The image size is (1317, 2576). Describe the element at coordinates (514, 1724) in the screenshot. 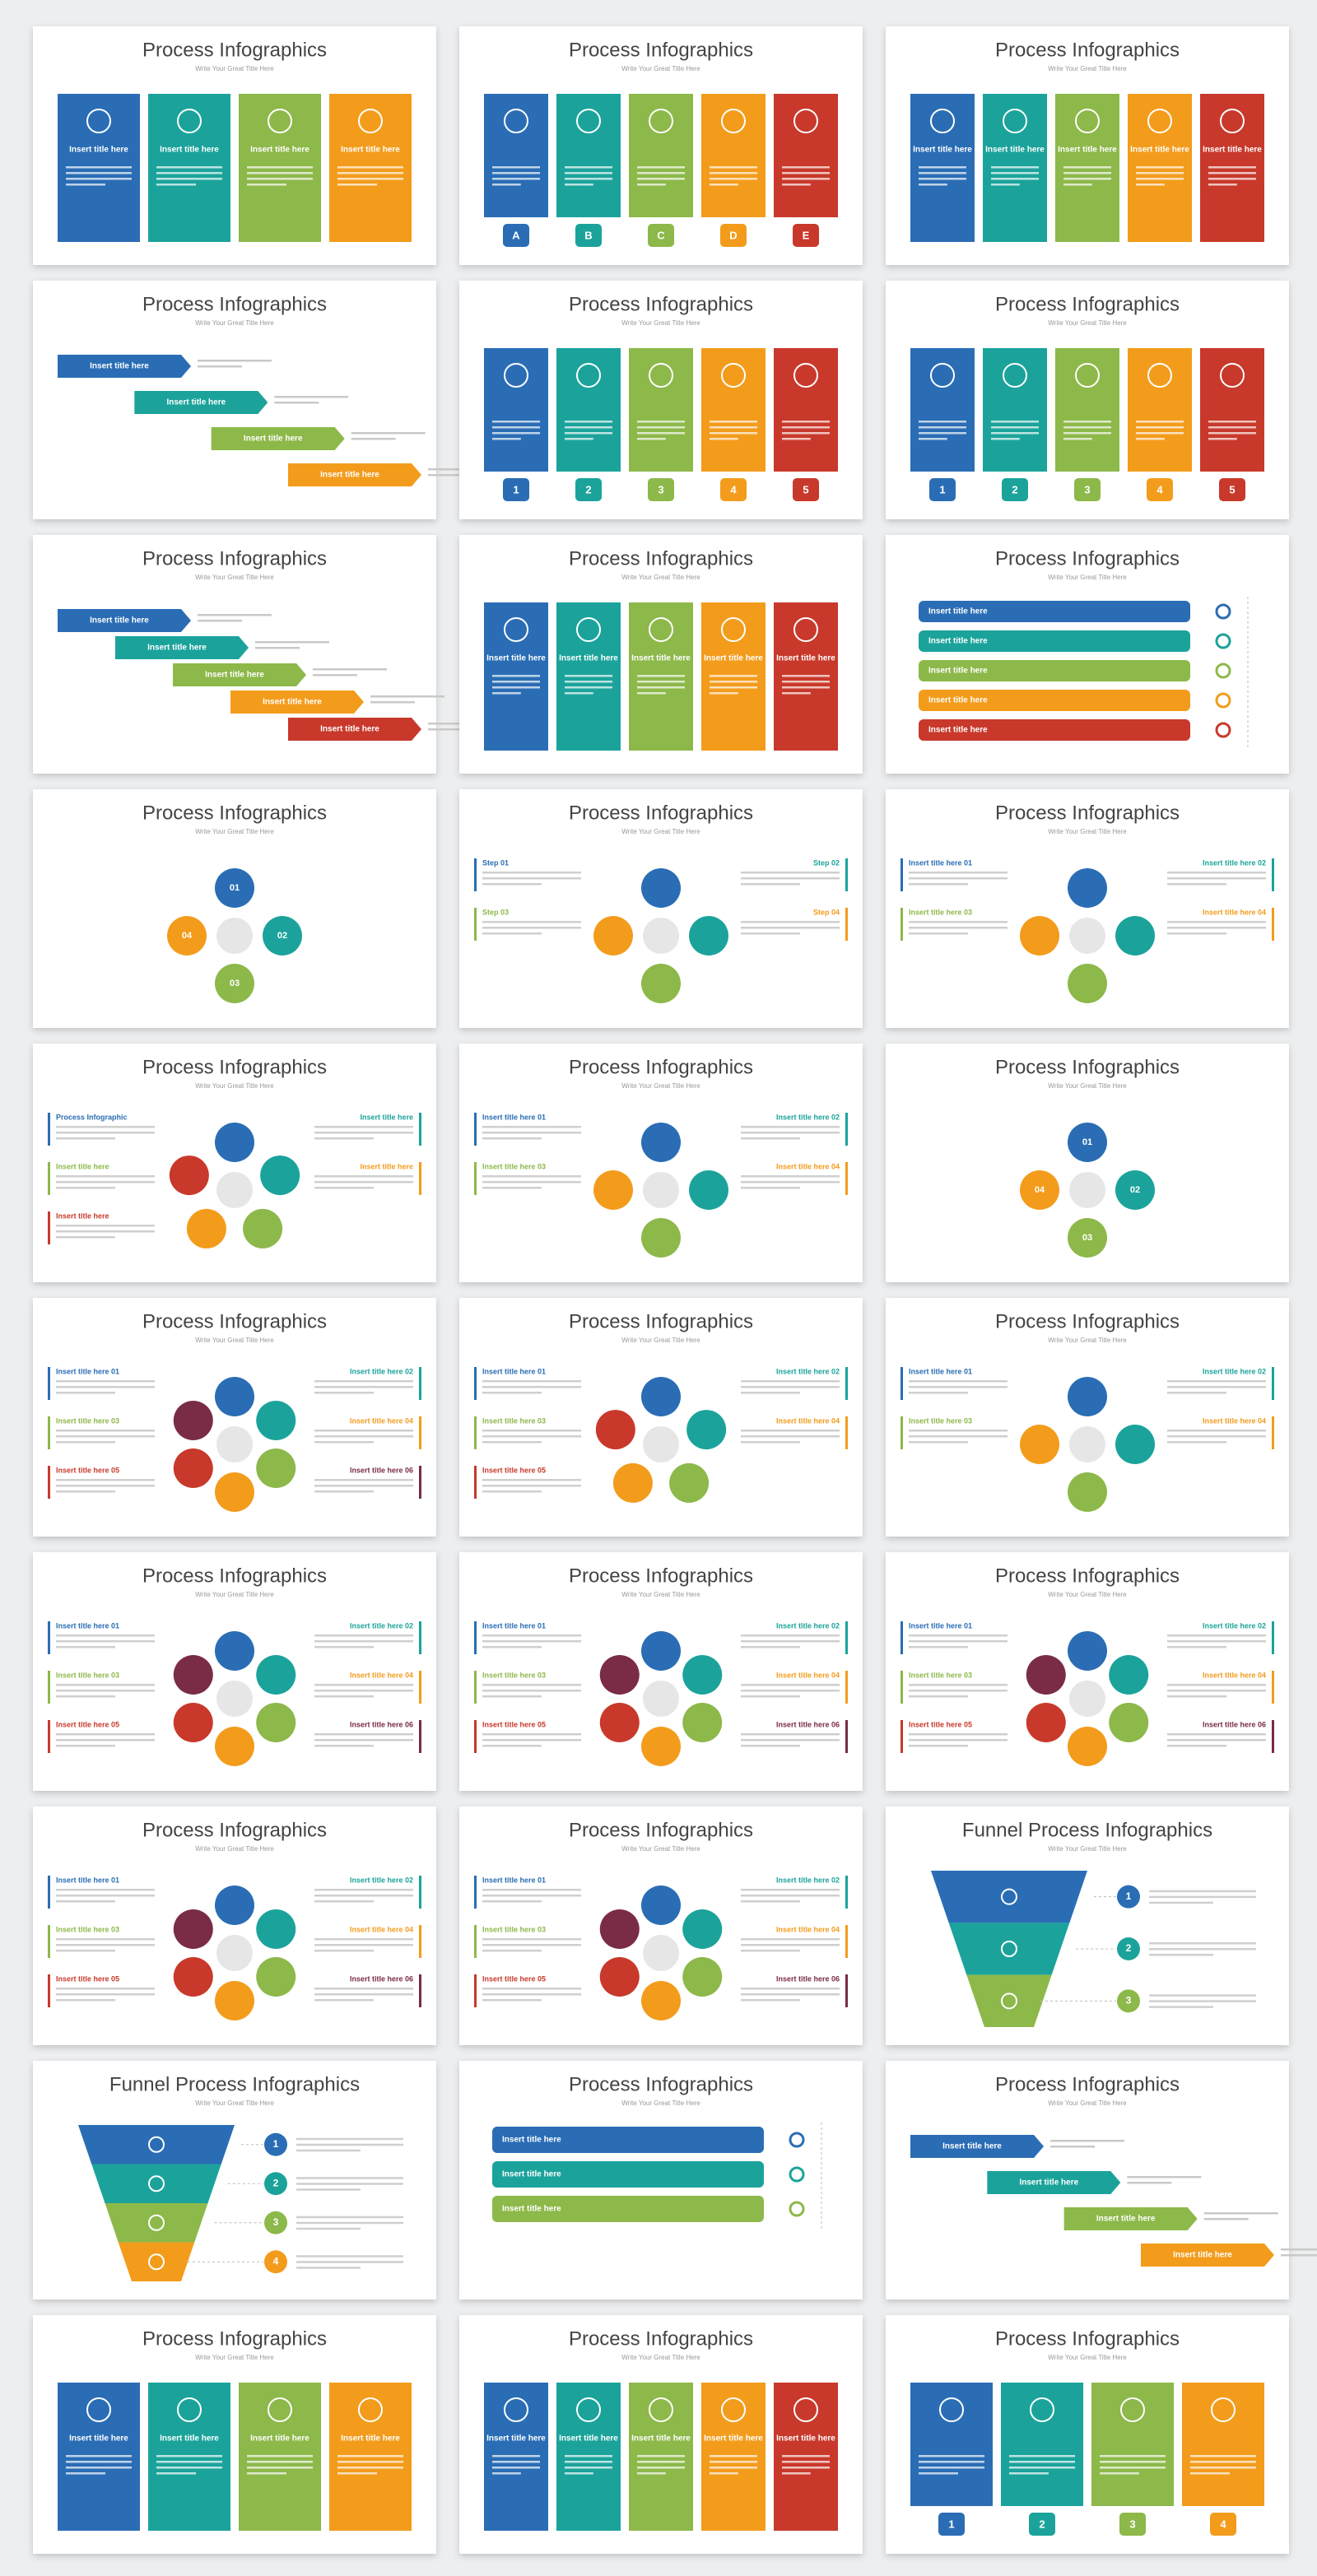

I see `side-title: Insert title here 05` at that location.